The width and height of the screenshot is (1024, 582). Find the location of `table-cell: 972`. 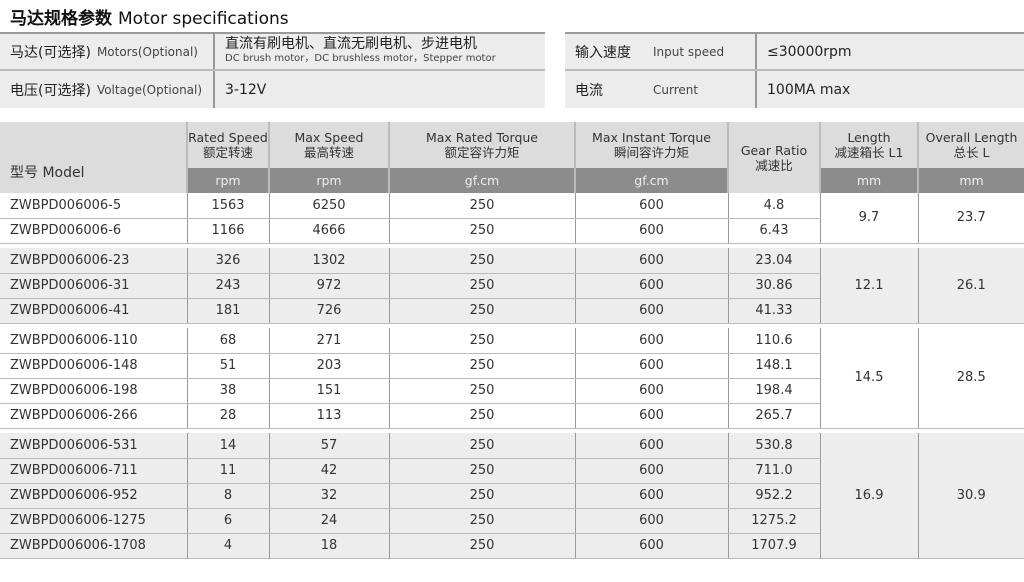

table-cell: 972 is located at coordinates (328, 286).